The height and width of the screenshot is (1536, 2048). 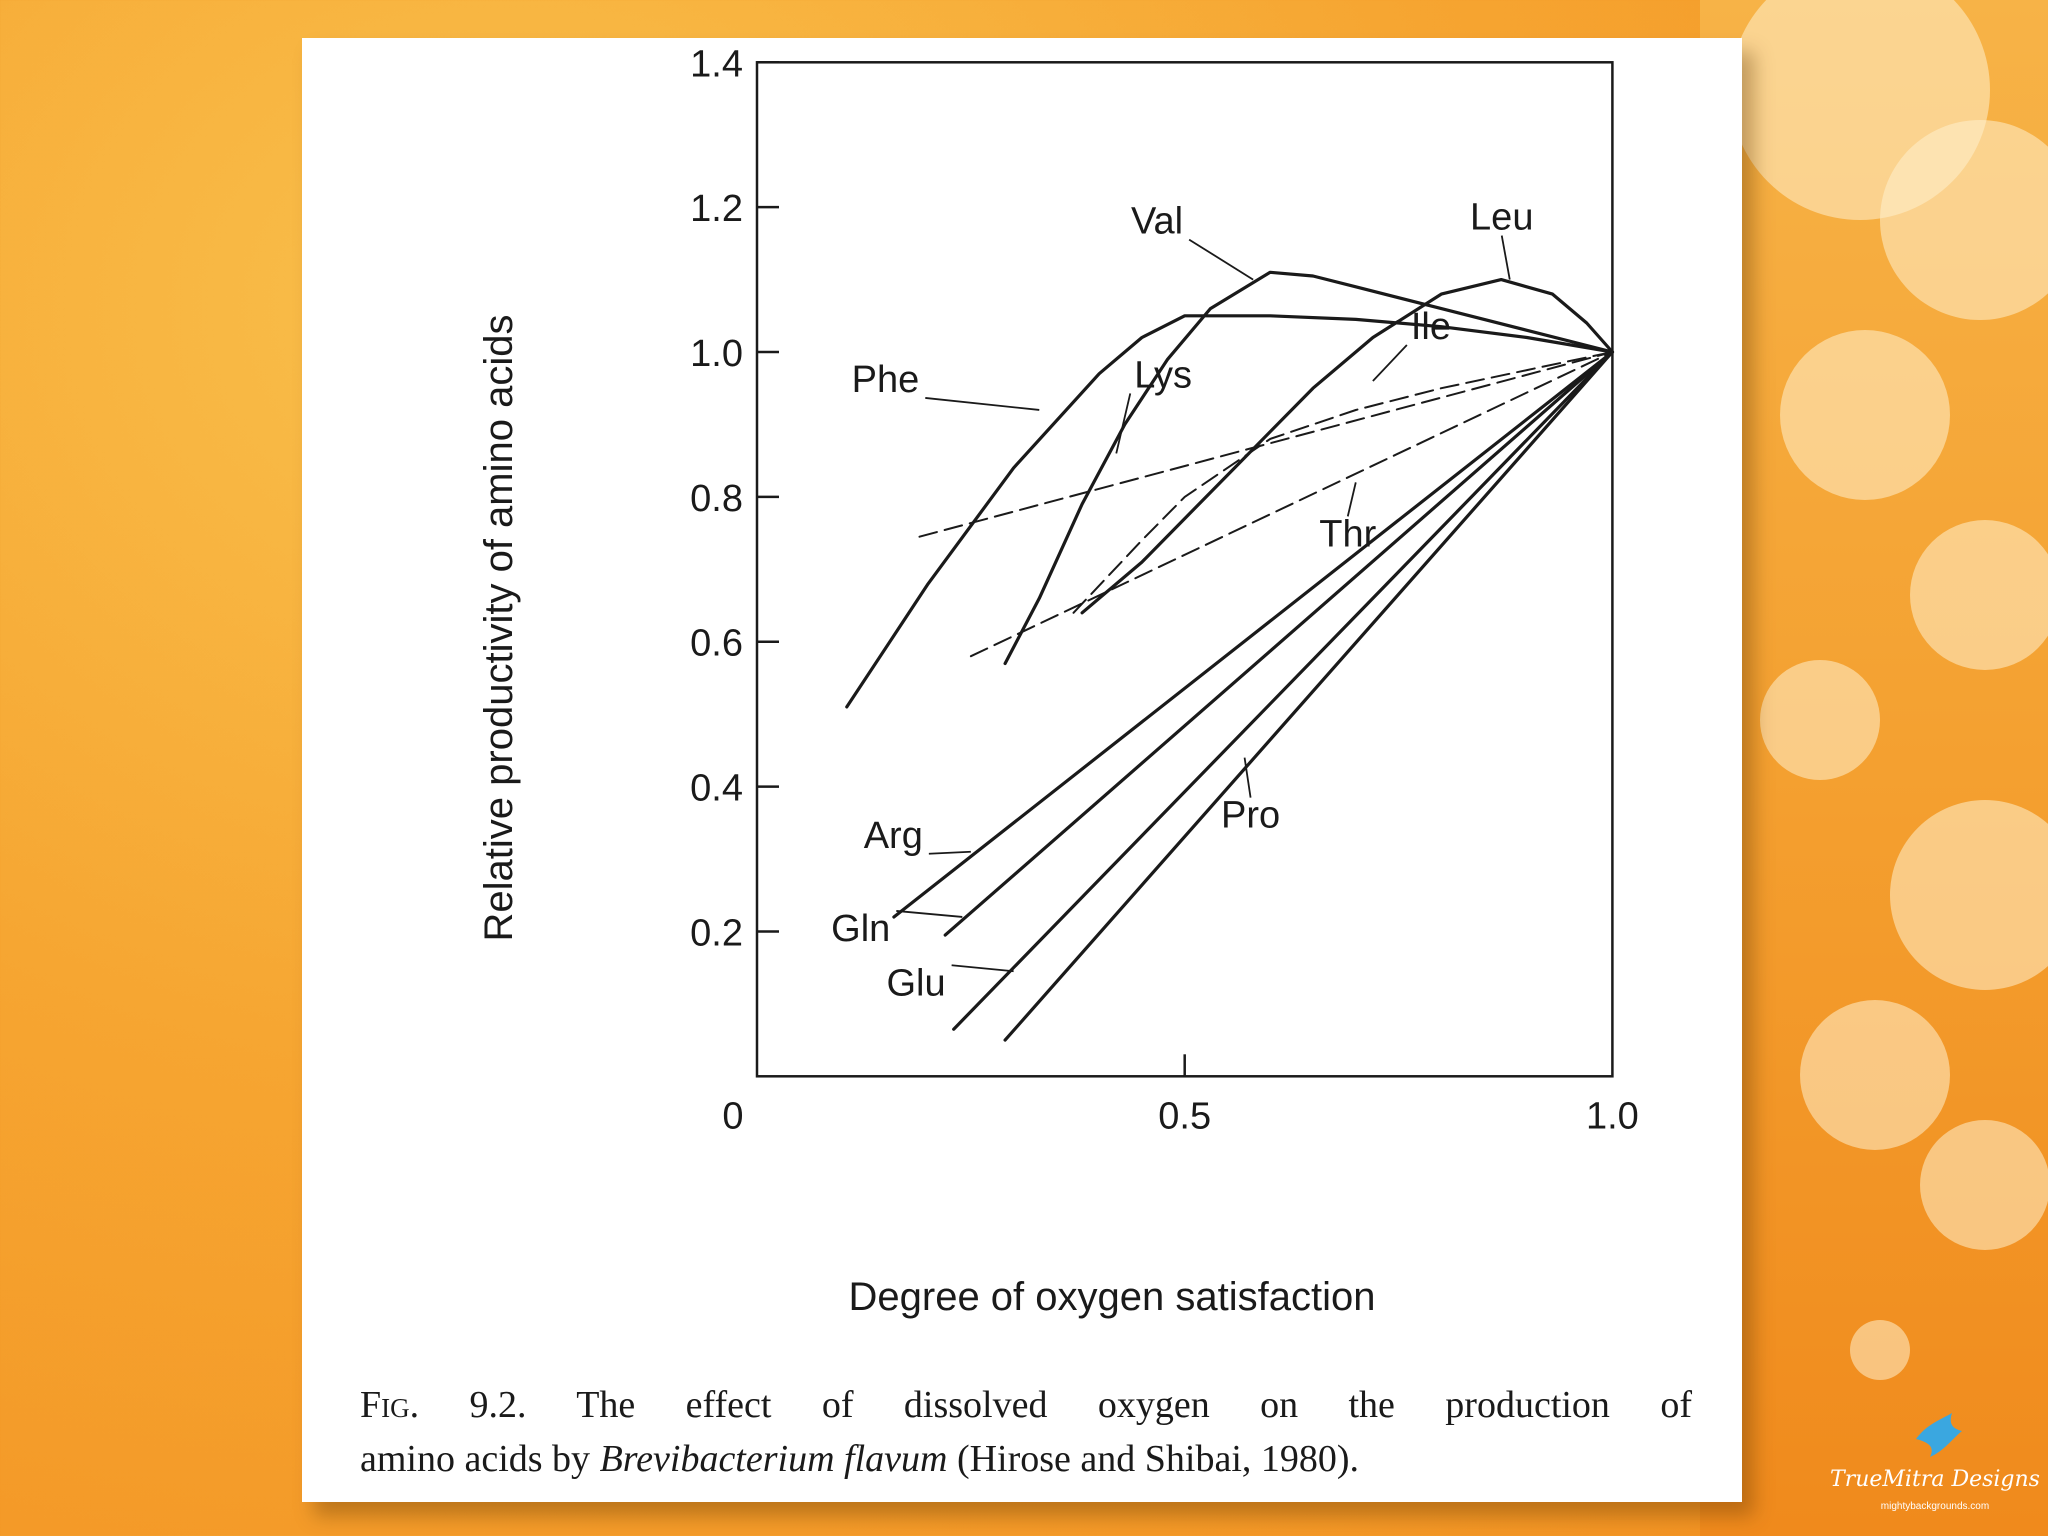 I want to click on series-line-arg, so click(x=1253, y=634).